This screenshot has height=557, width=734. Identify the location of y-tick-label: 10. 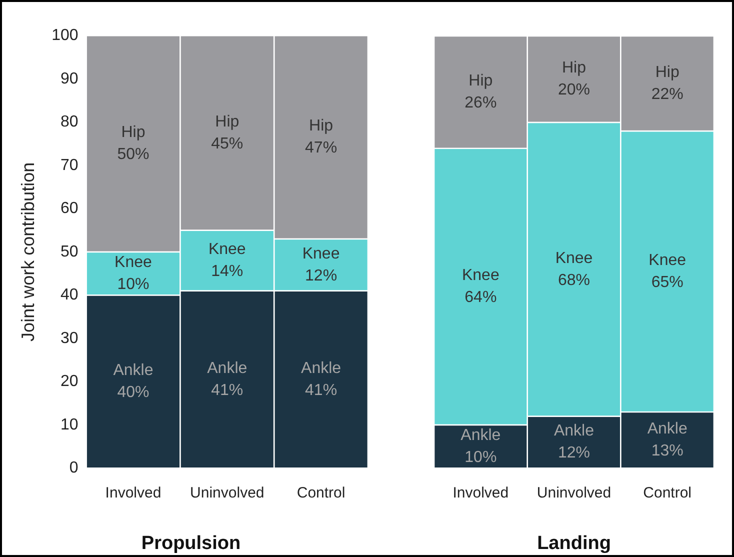
(69, 425).